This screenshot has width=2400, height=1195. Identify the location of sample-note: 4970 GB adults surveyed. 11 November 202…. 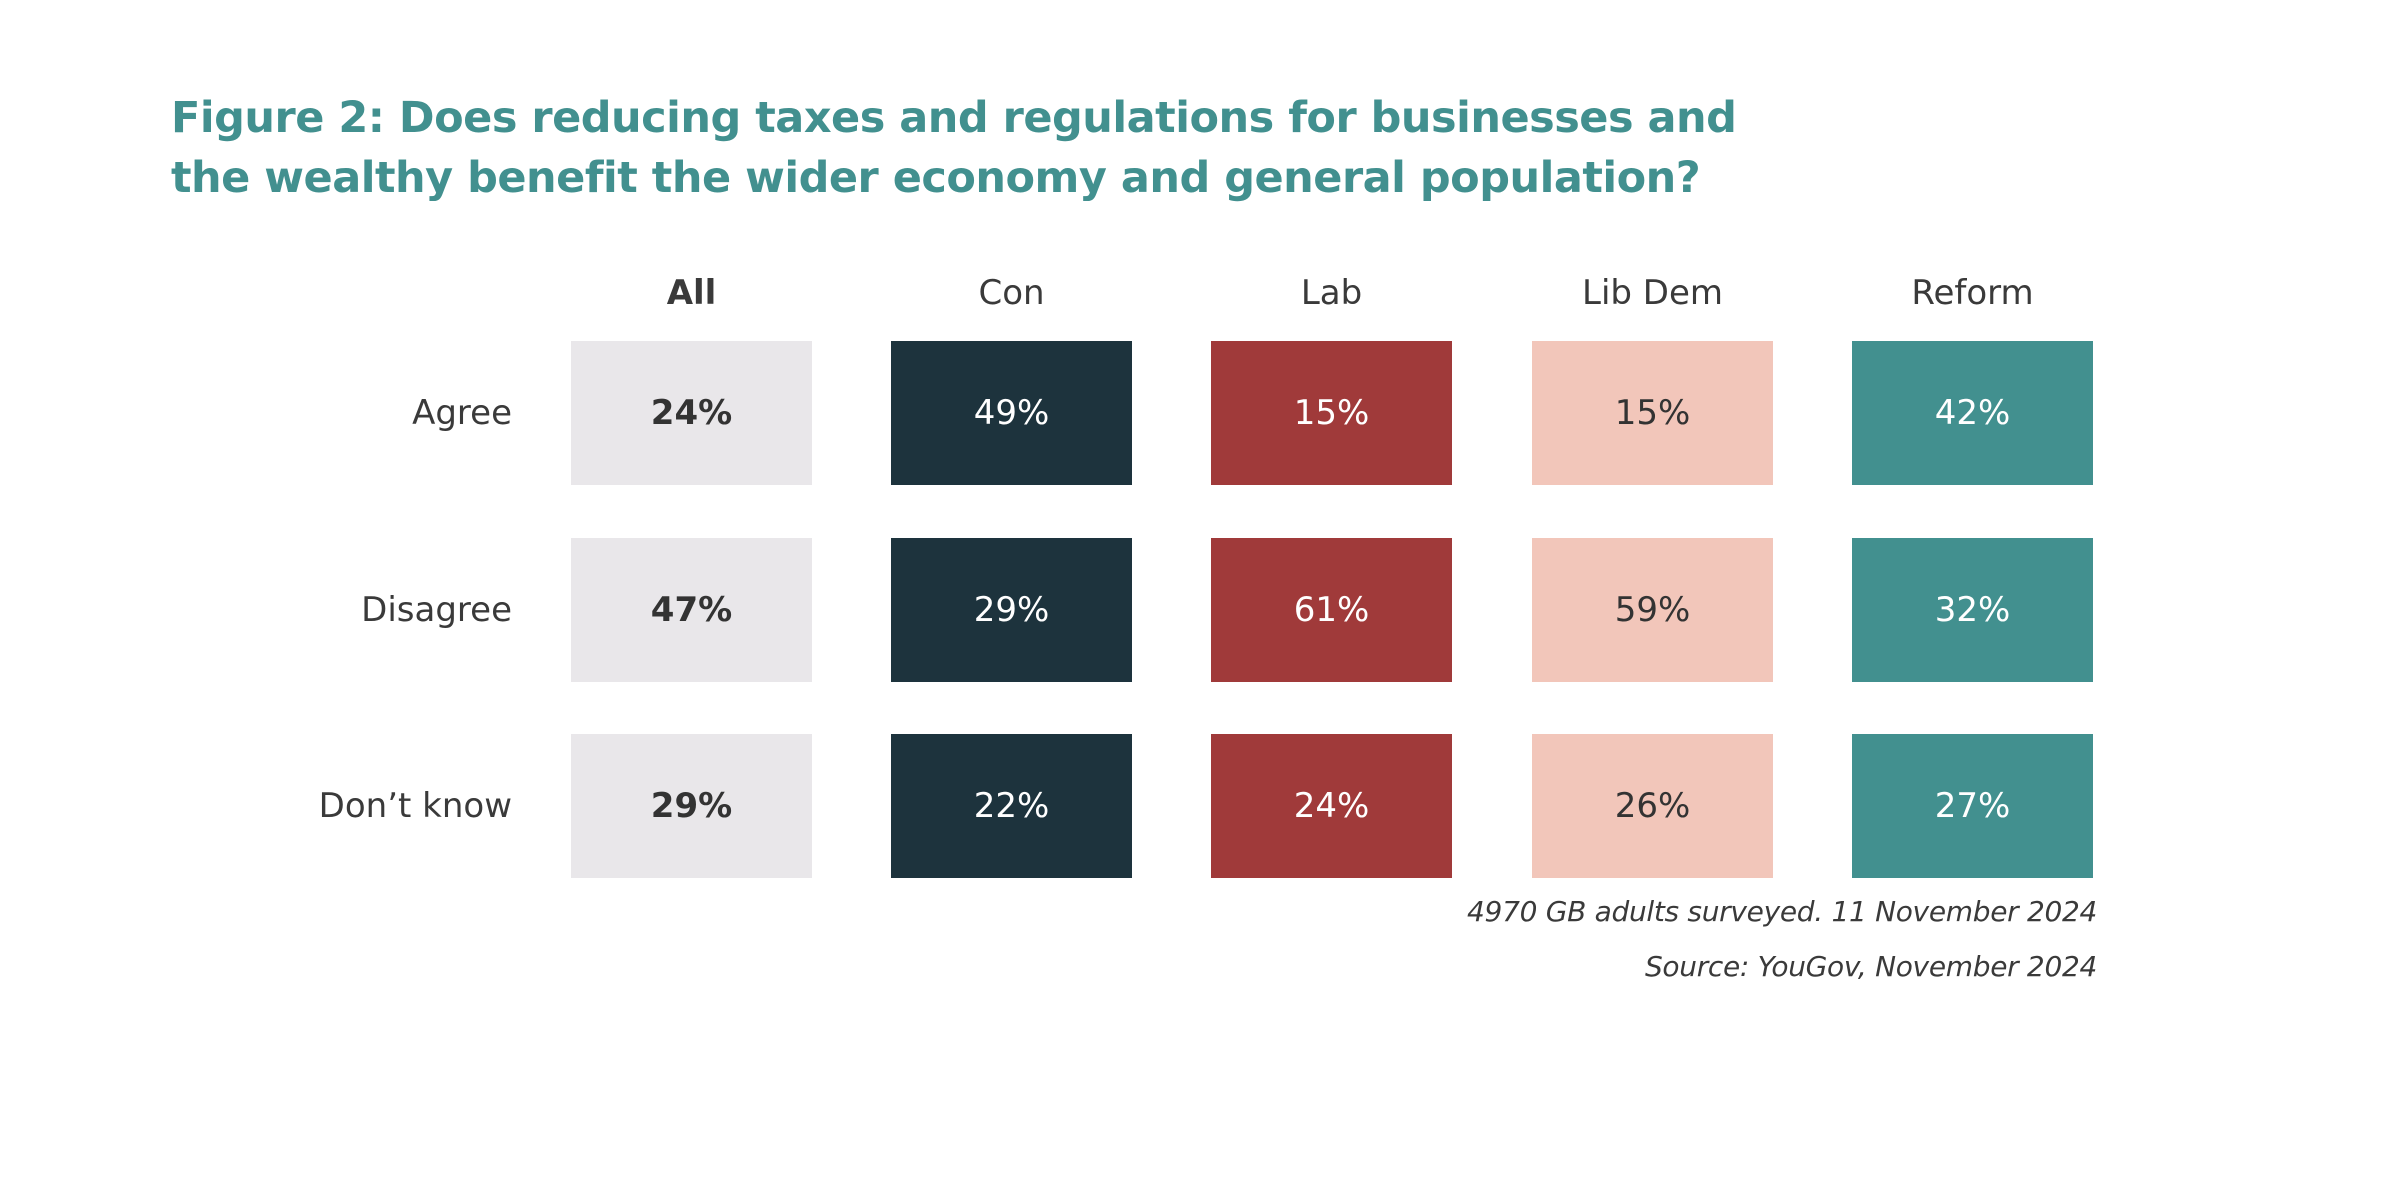
(1782, 911).